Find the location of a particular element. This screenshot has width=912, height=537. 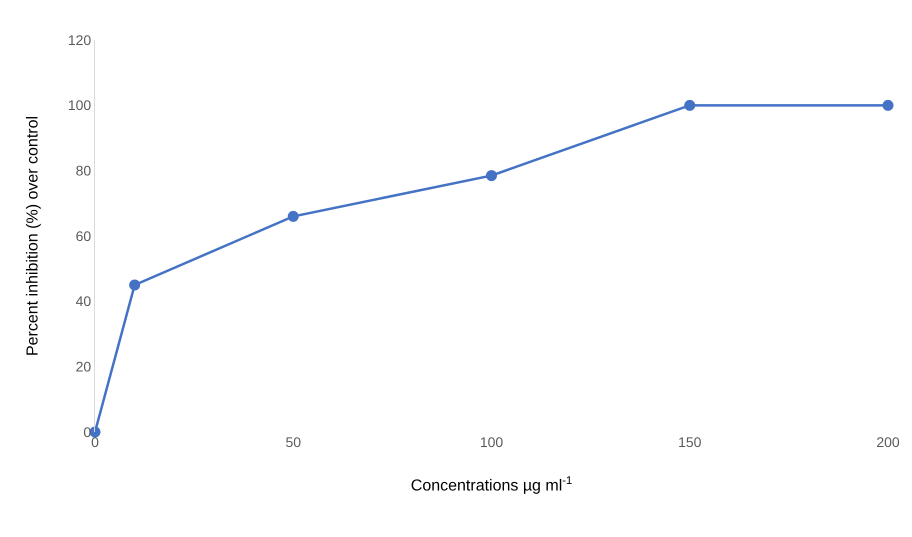

y-tick-label: 80 is located at coordinates (84, 170).